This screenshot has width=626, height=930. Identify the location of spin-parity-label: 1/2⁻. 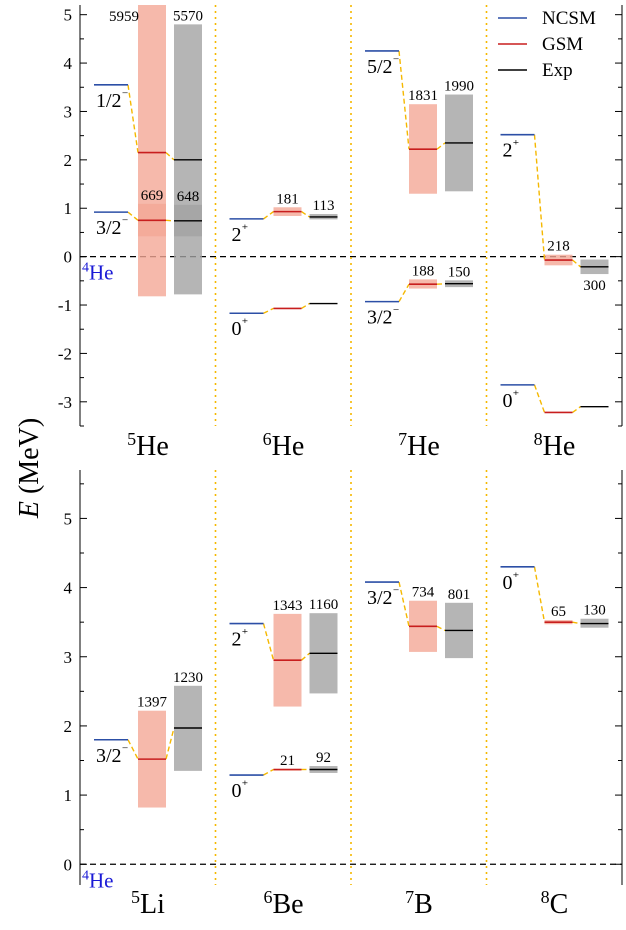
(112, 99).